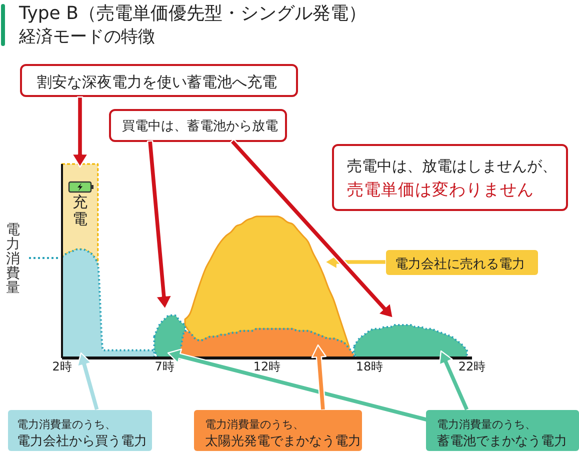 The image size is (579, 452). I want to click on series-label: 電力消費量のうち、蓄電池でまかなう電力, so click(502, 433).